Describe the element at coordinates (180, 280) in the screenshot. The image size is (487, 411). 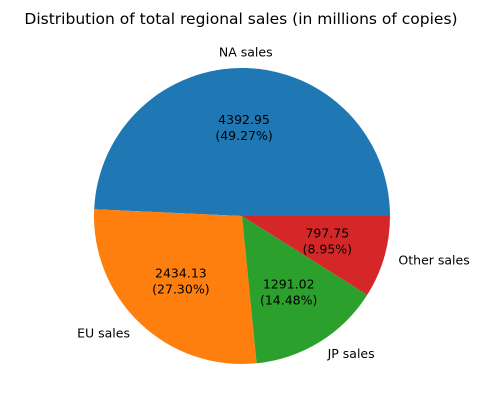
I see `slice-value-eu-sales: 2434.13 (27.30%)` at that location.